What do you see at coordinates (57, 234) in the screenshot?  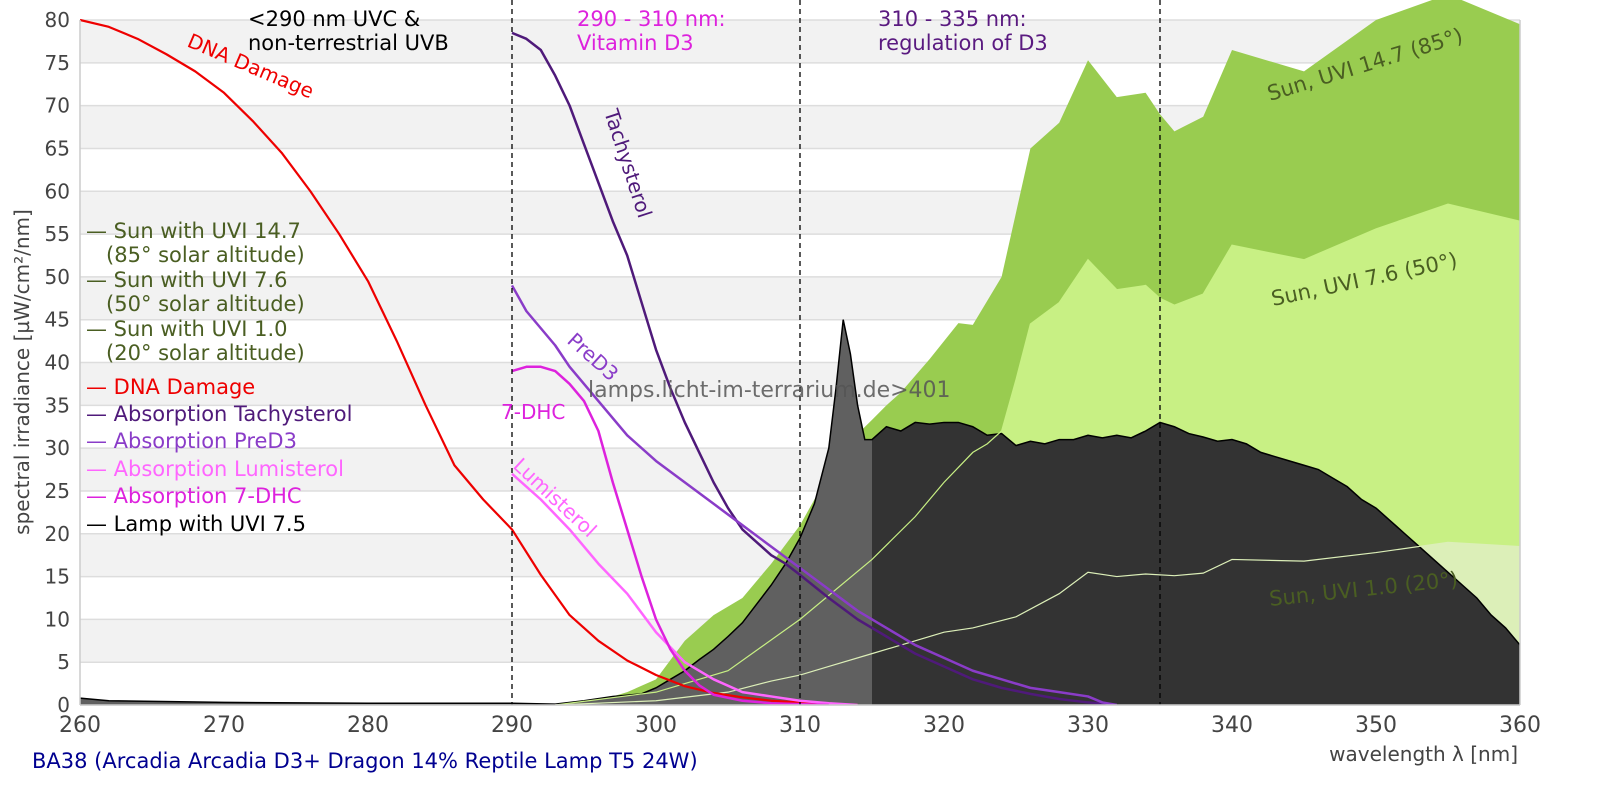 I see `y-tick-label: 55` at bounding box center [57, 234].